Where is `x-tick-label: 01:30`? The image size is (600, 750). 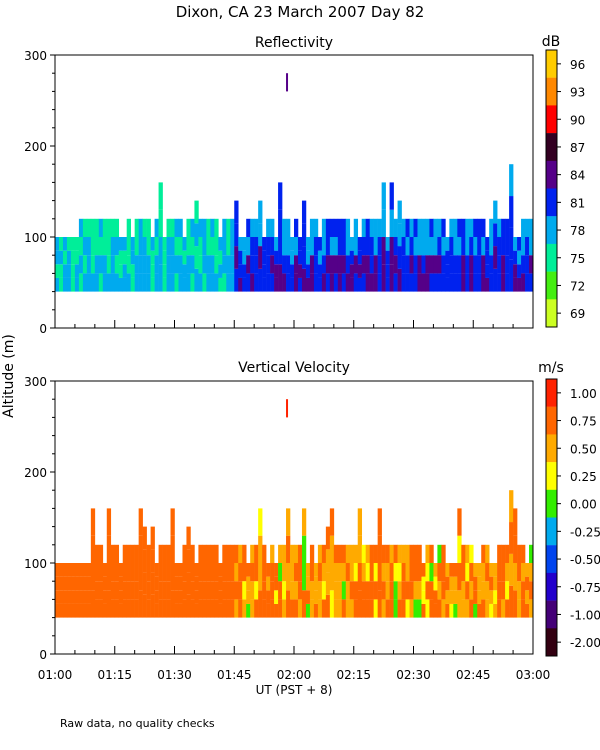 x-tick-label: 01:30 is located at coordinates (174, 675).